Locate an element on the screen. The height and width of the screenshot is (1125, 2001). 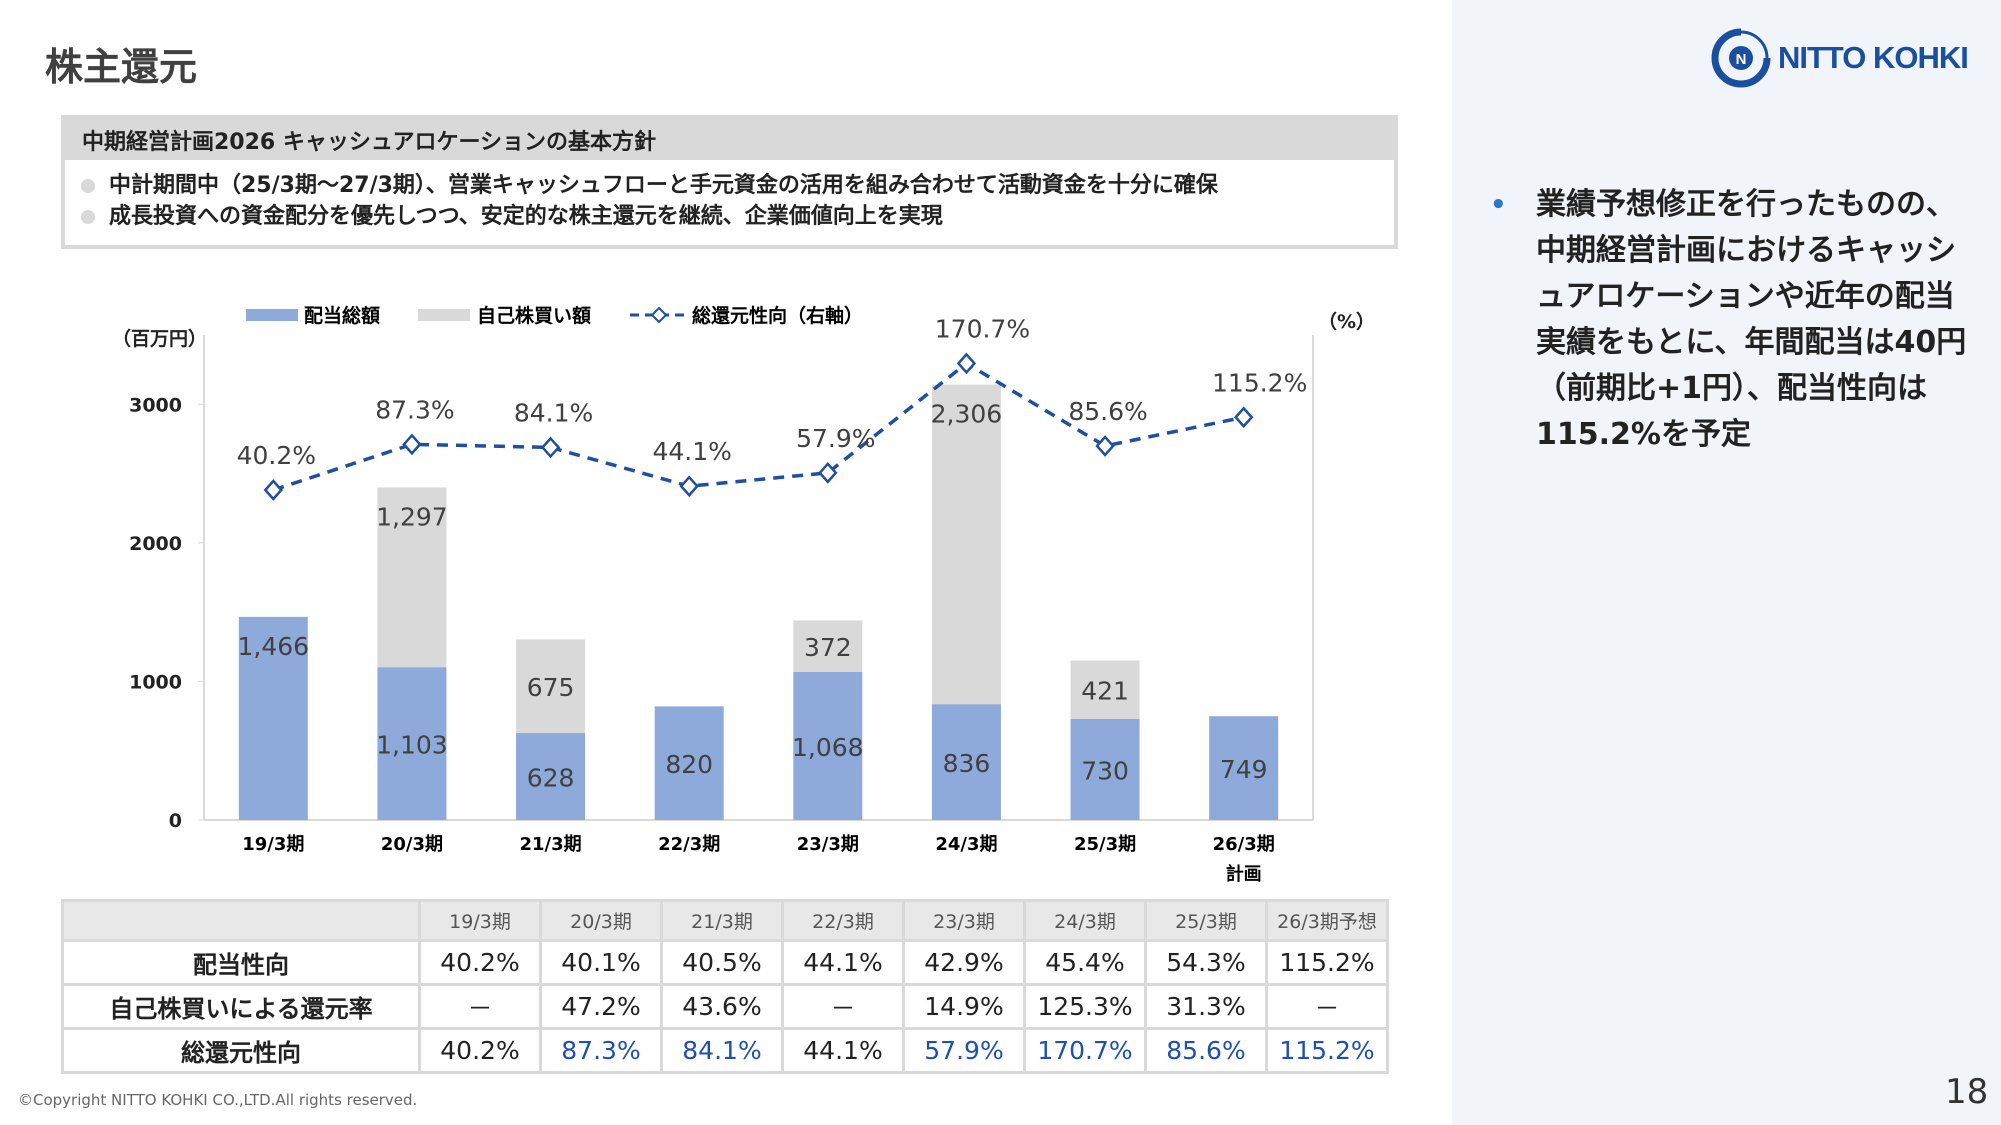
table-cell: 14.9% is located at coordinates (964, 1006).